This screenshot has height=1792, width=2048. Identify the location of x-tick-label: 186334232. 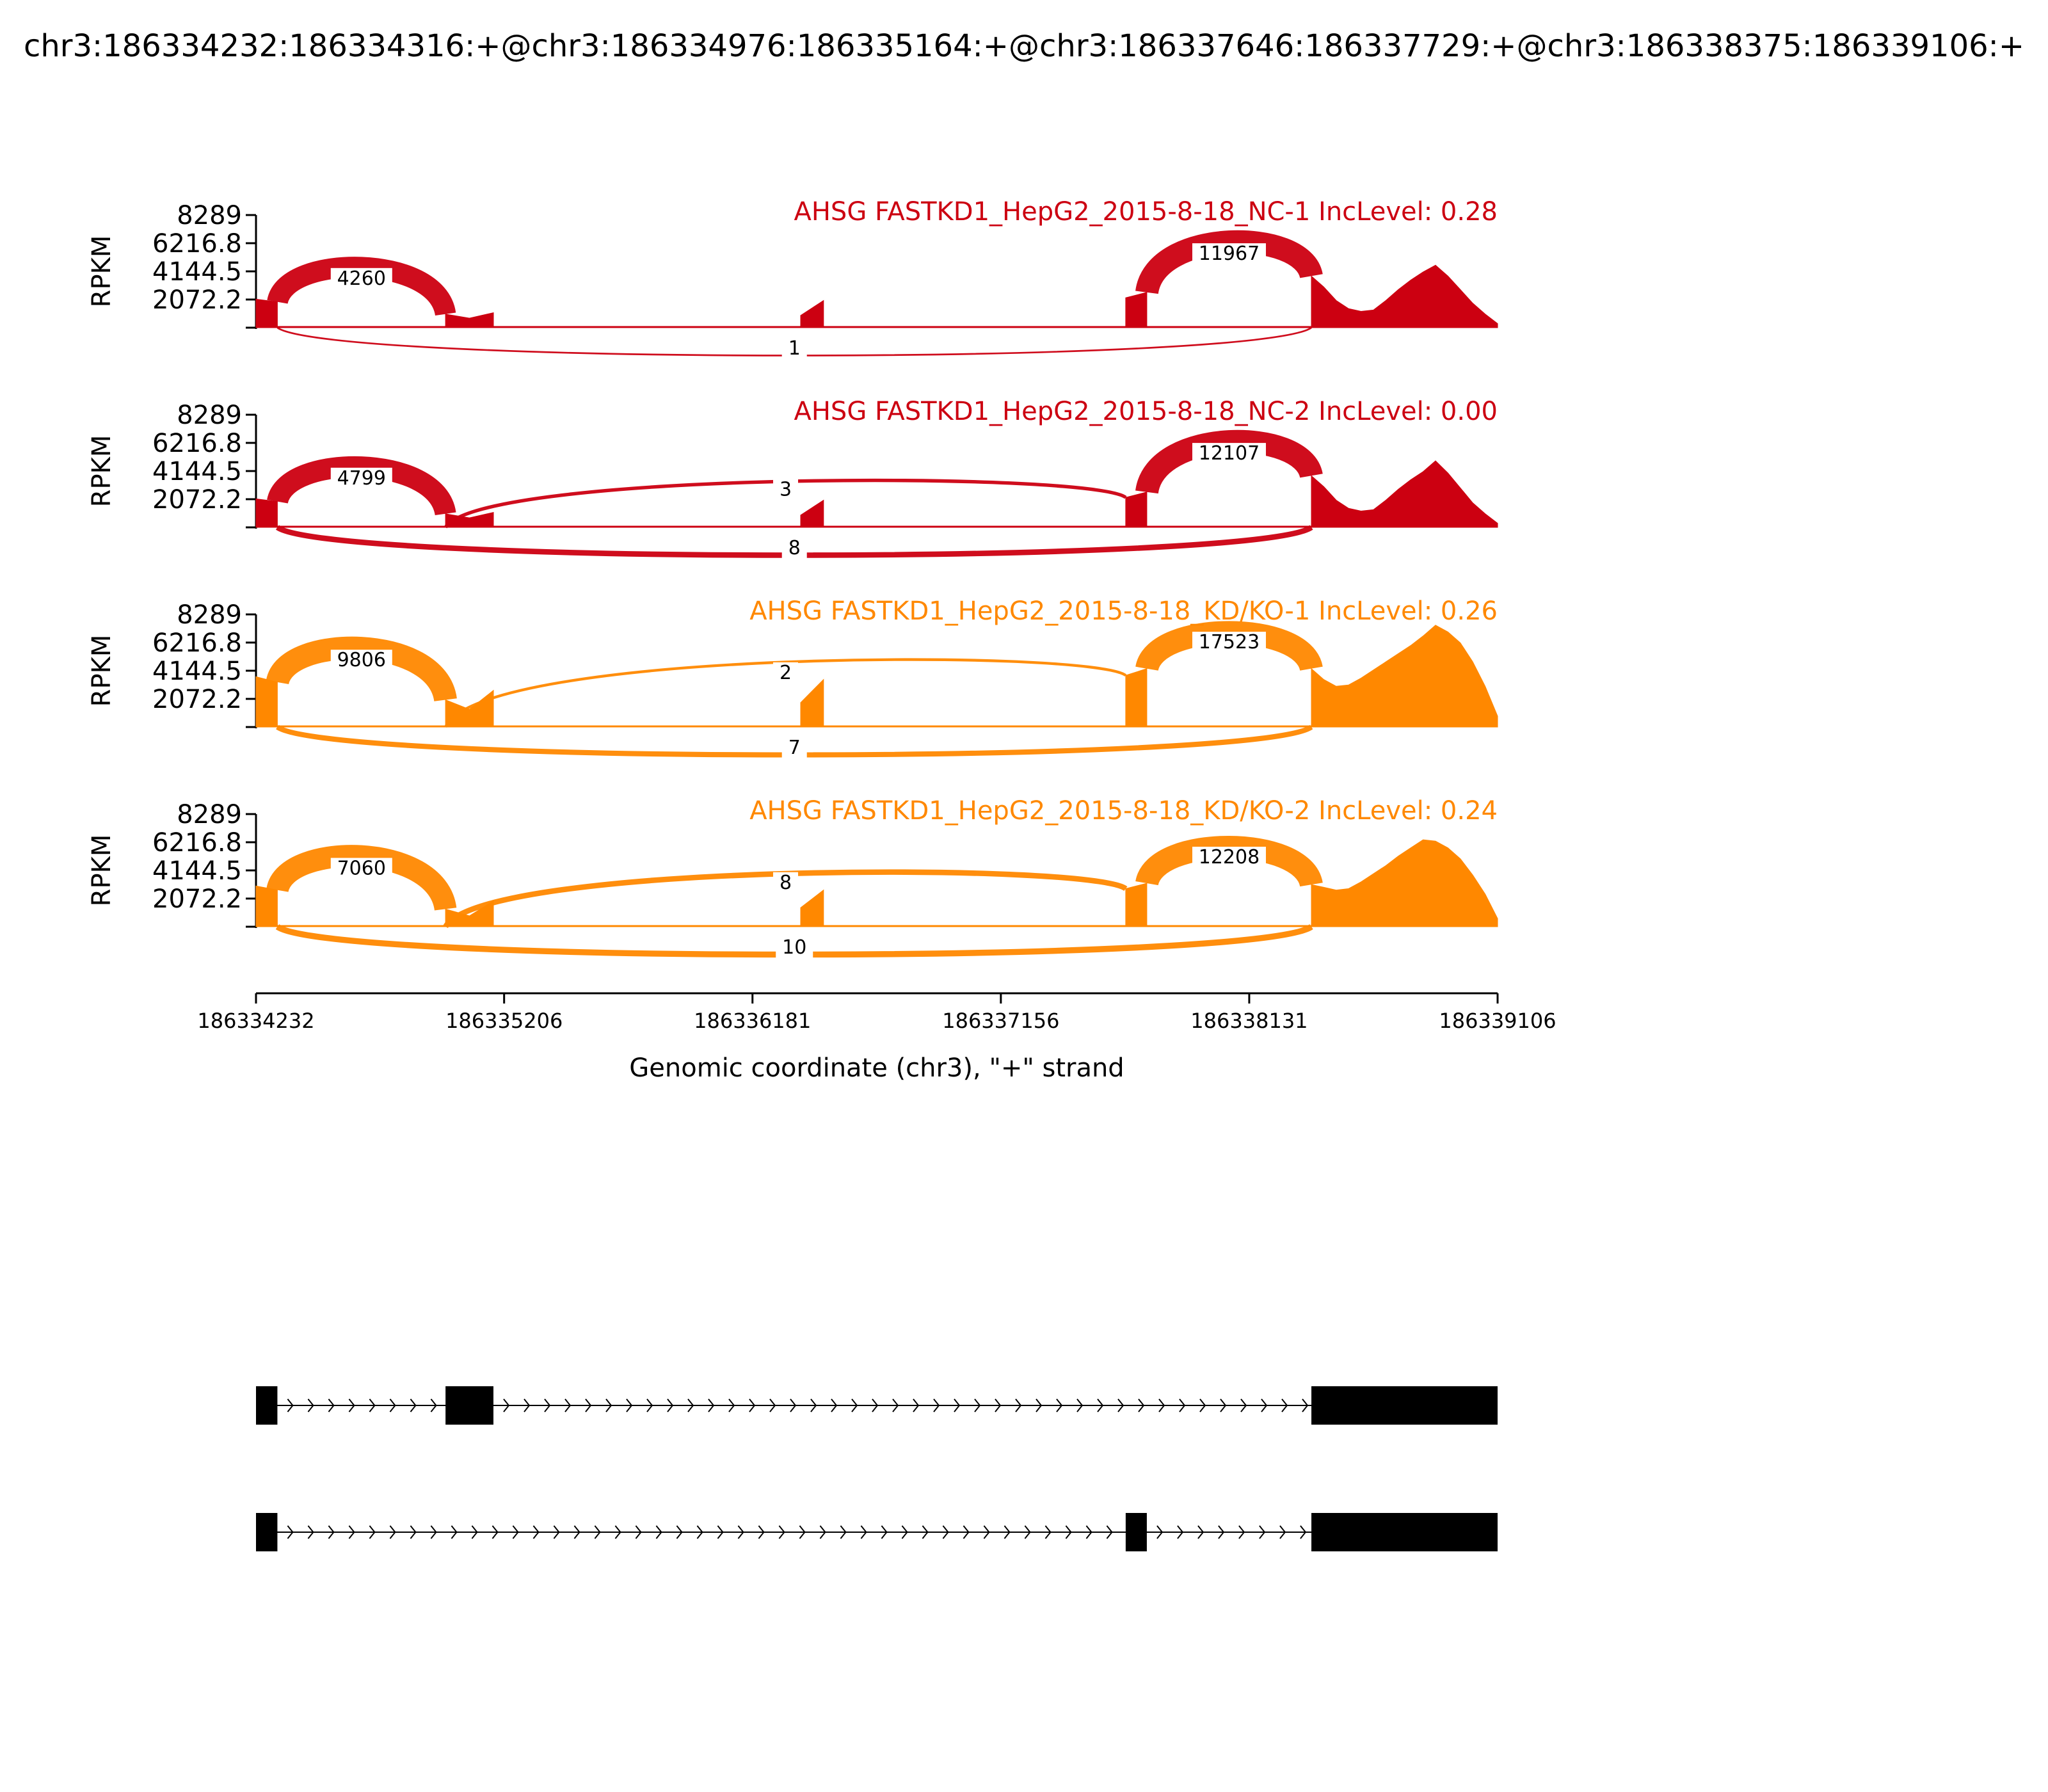
(255, 1021).